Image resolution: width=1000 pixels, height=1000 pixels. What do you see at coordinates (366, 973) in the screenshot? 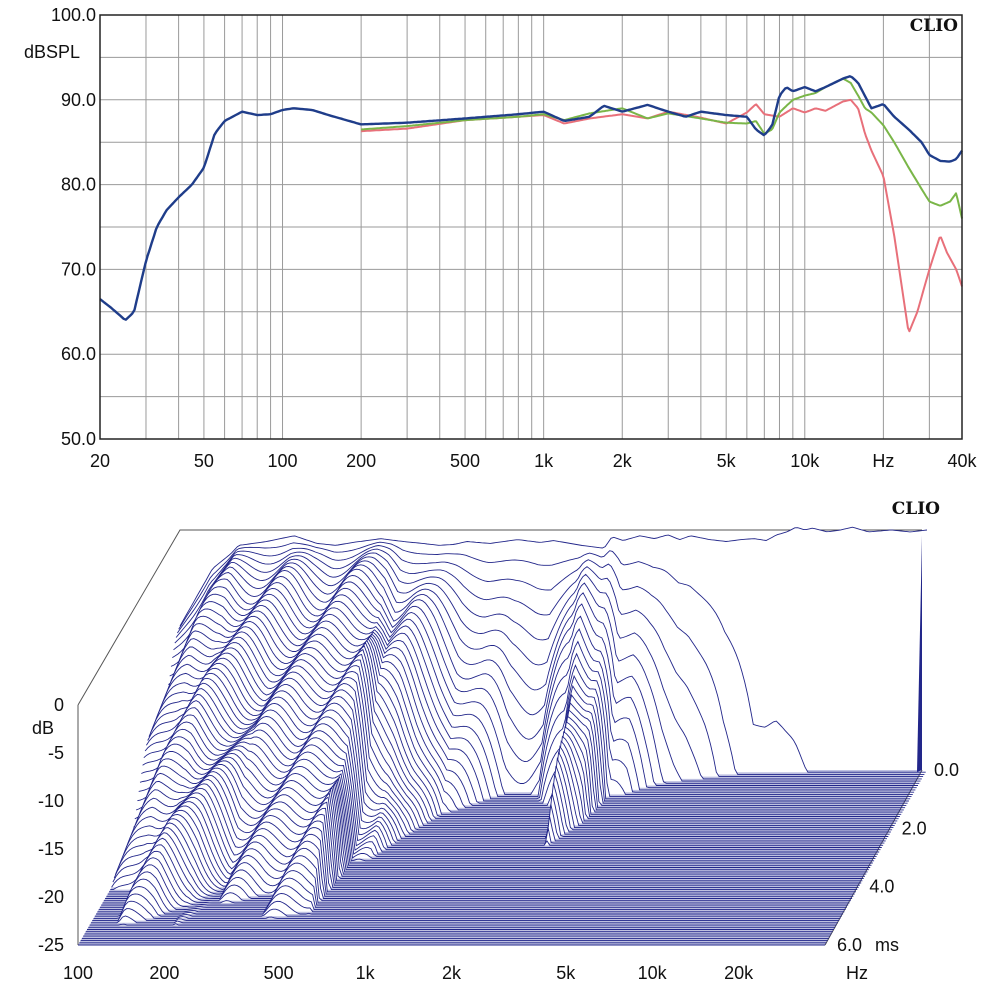
I see `waterfall-x-tick-label: 1k` at bounding box center [366, 973].